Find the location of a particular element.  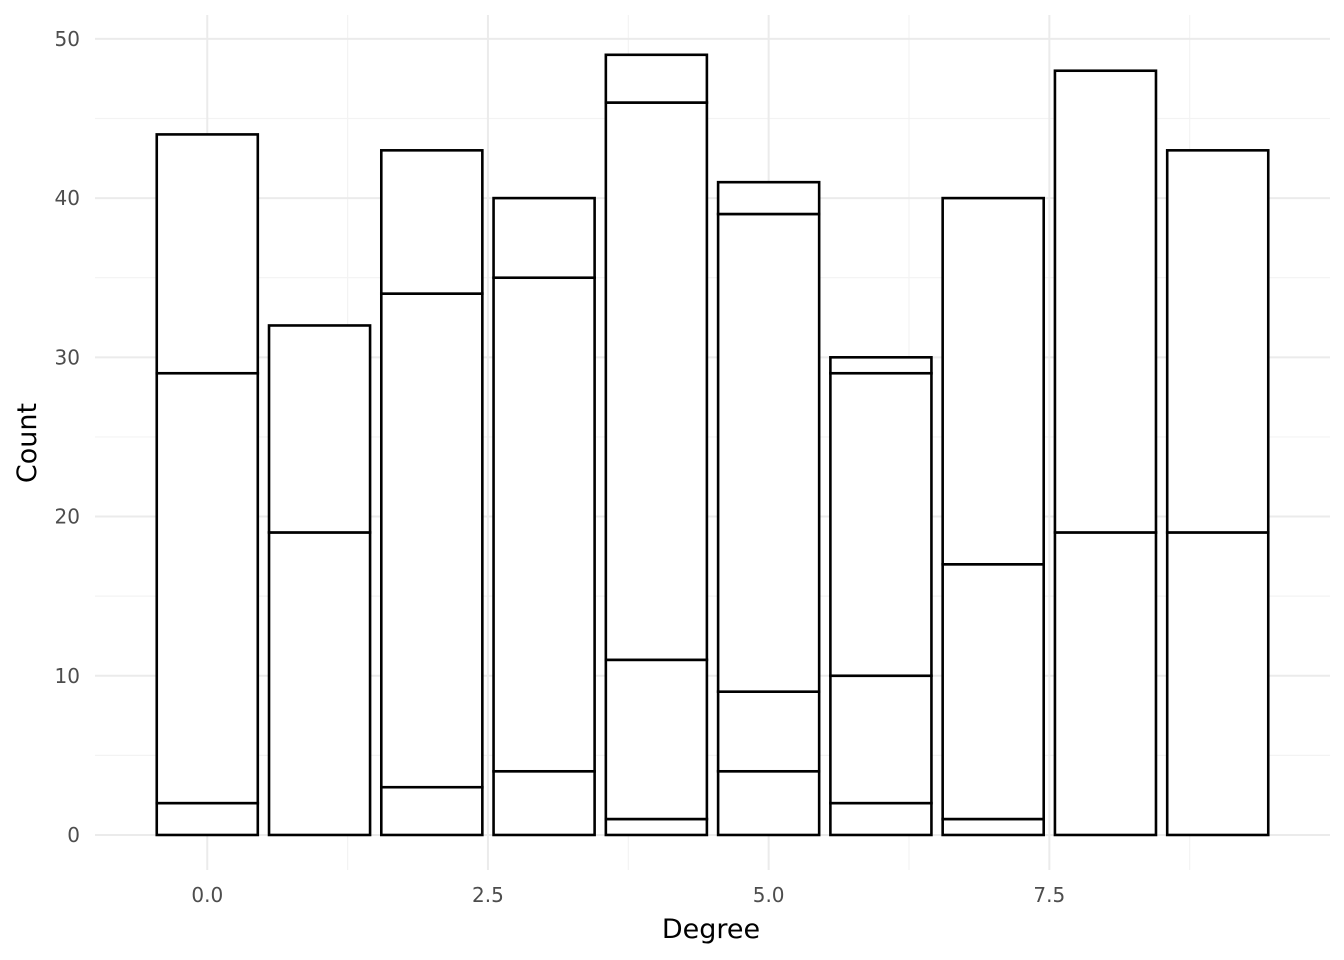

y-tick-label: 20 is located at coordinates (67, 517).